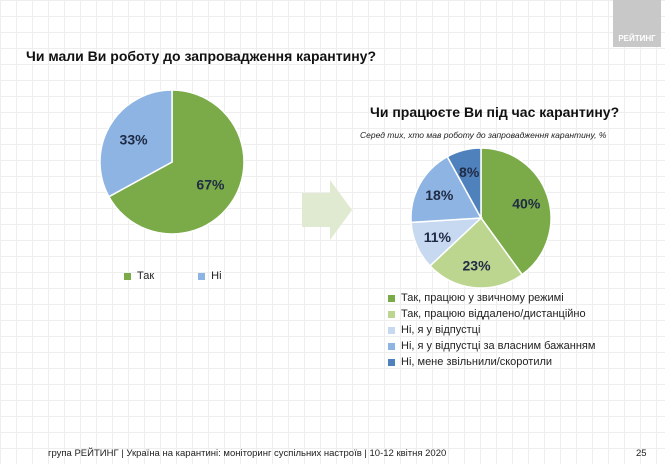  Describe the element at coordinates (637, 23) in the screenshot. I see `logo: РЕЙТИНГ` at that location.